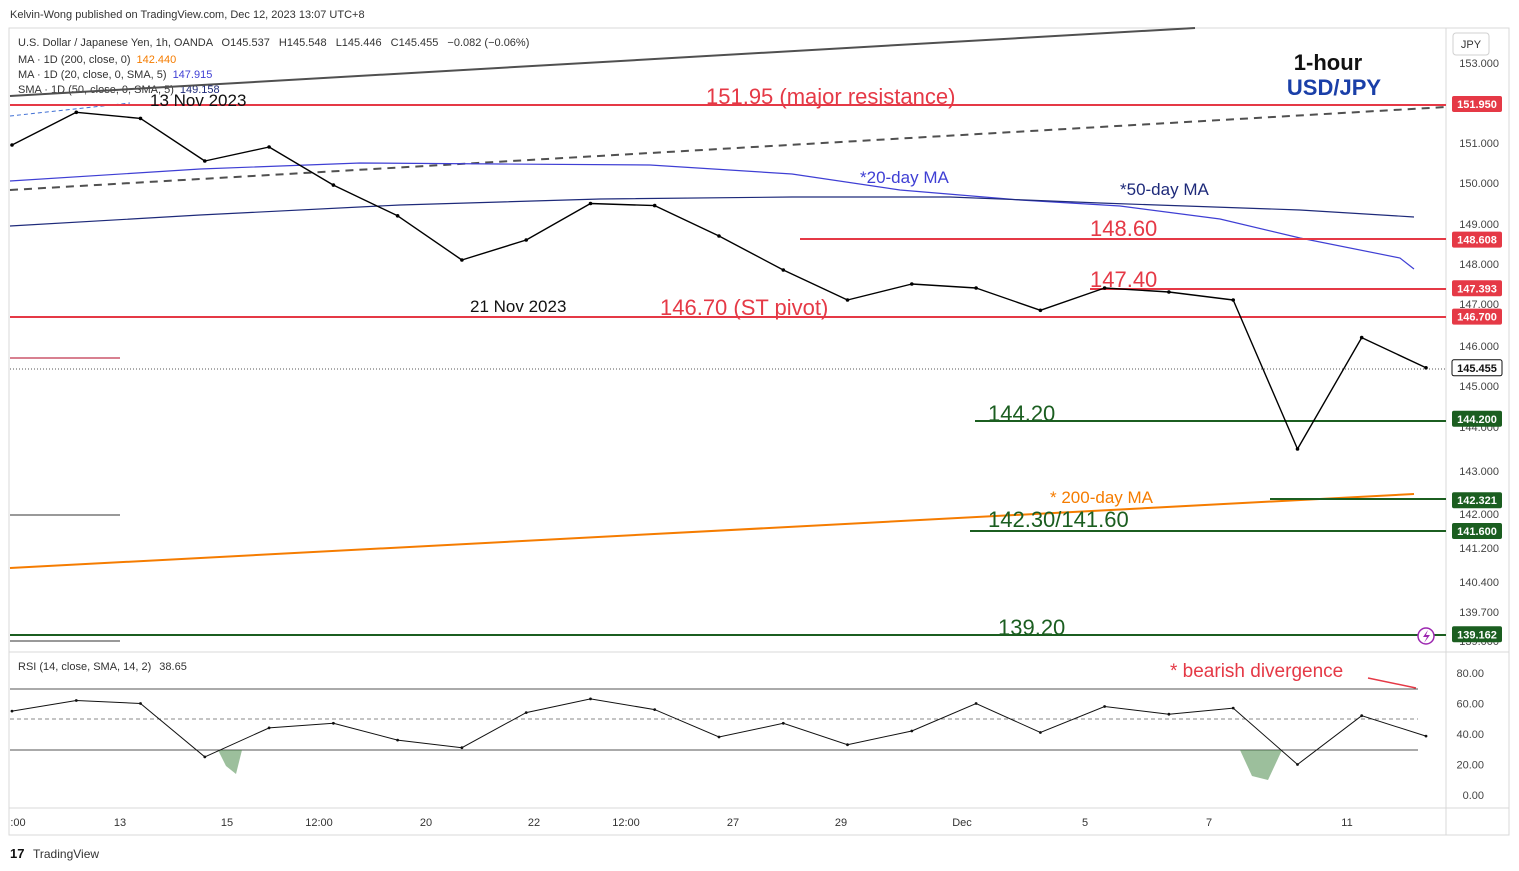 This screenshot has width=1519, height=871. What do you see at coordinates (1392, 683) in the screenshot?
I see `divergence-line` at bounding box center [1392, 683].